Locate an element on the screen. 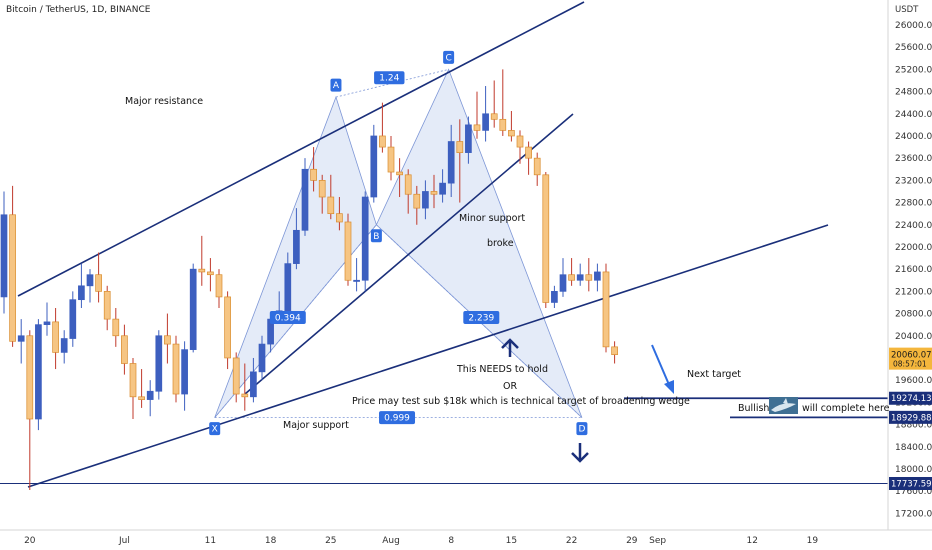 The image size is (932, 550). ratio-label: 1.24 is located at coordinates (389, 78).